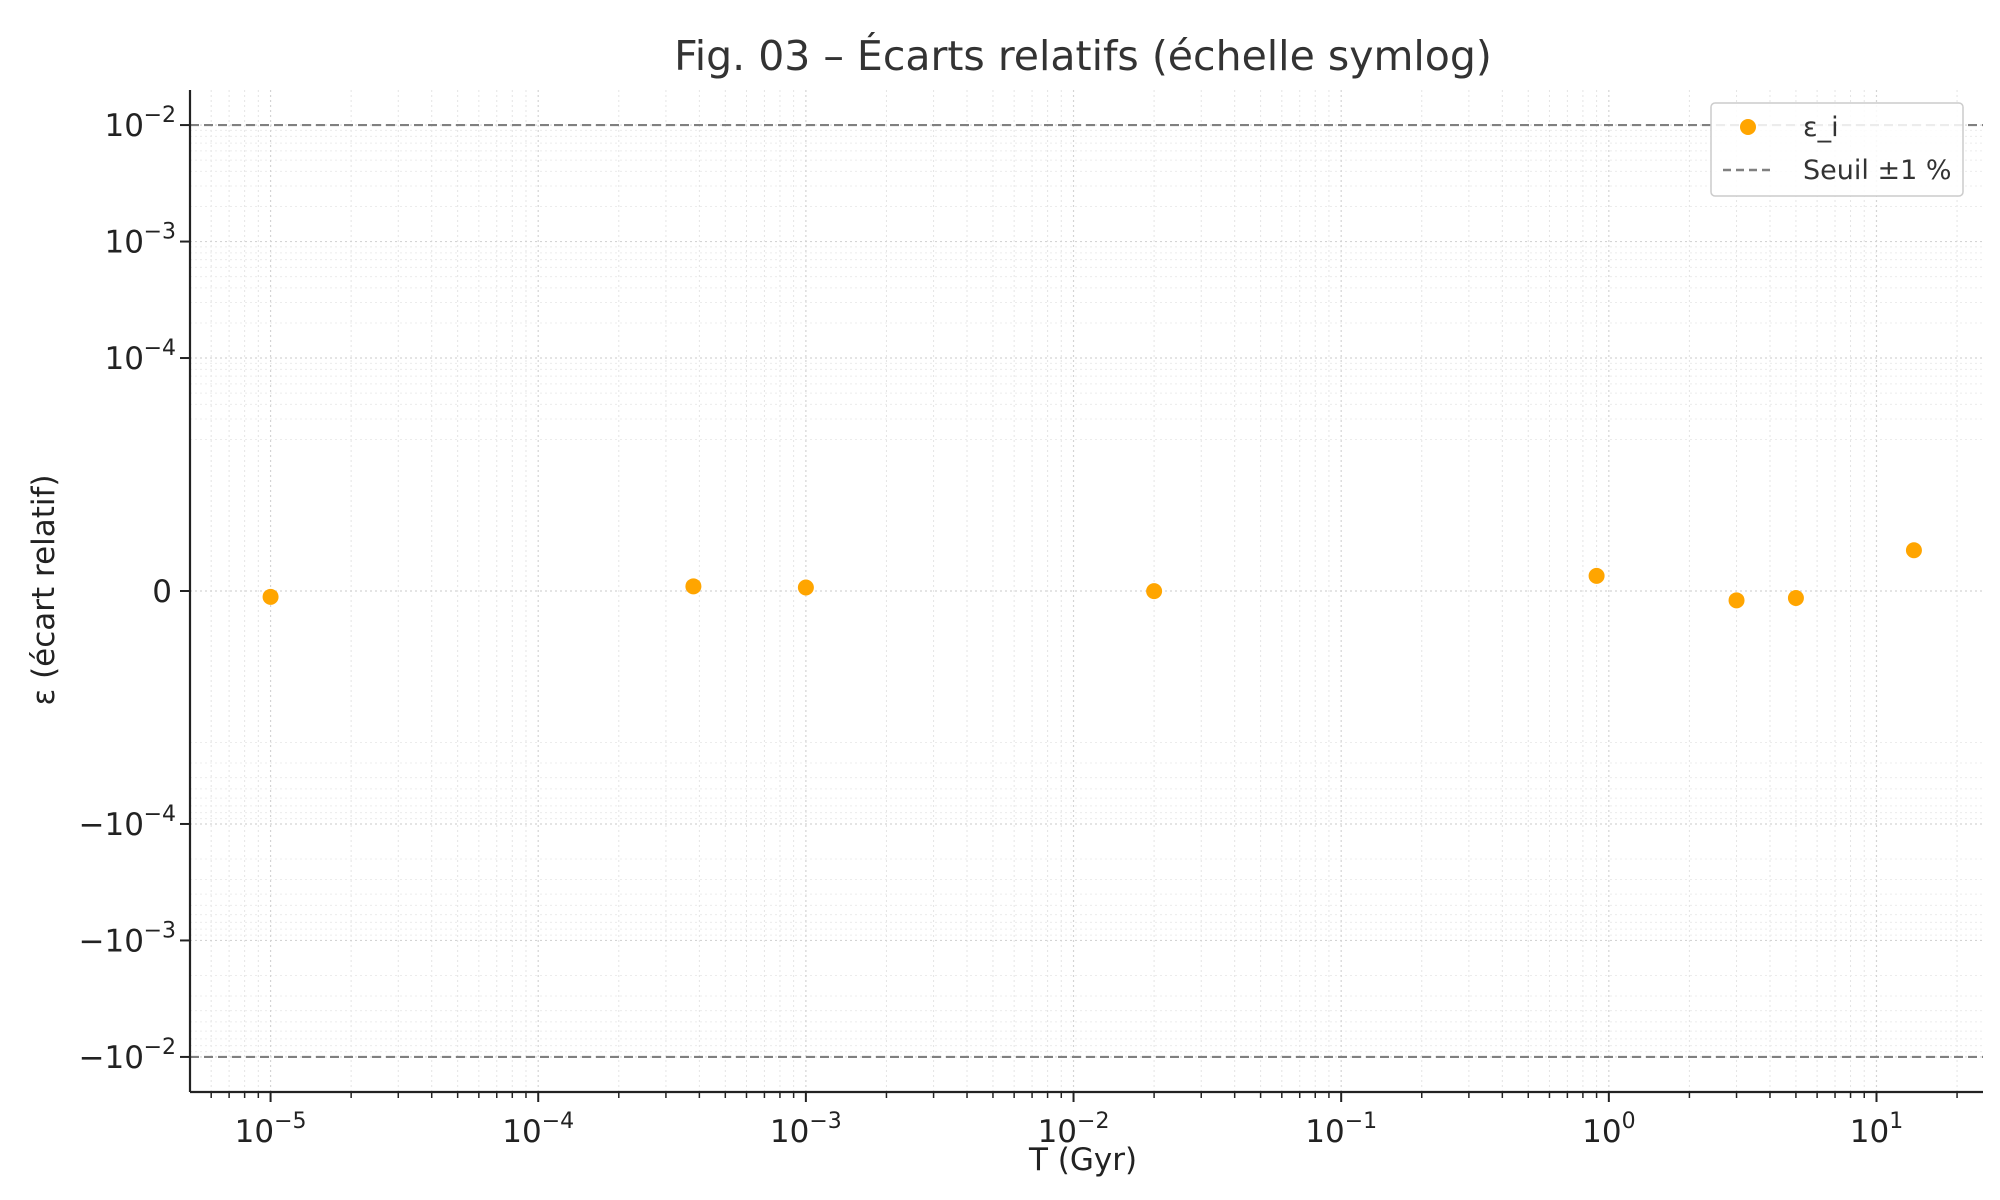 The height and width of the screenshot is (1200, 2000). What do you see at coordinates (806, 1129) in the screenshot?
I see `x-tick-label: 10⁻³` at bounding box center [806, 1129].